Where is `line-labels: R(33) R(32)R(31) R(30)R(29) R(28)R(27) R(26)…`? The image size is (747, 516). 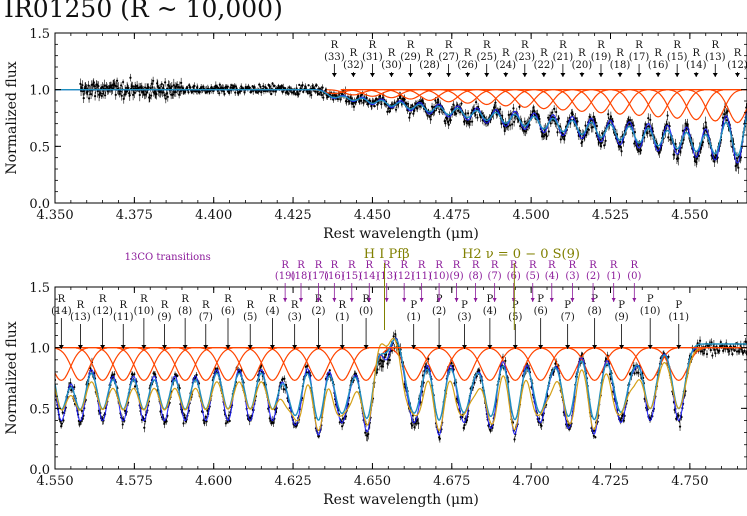 line-labels: R(33) R(32)R(31) R(30)R(29) R(28)R(27) R(26)… is located at coordinates (535, 58).